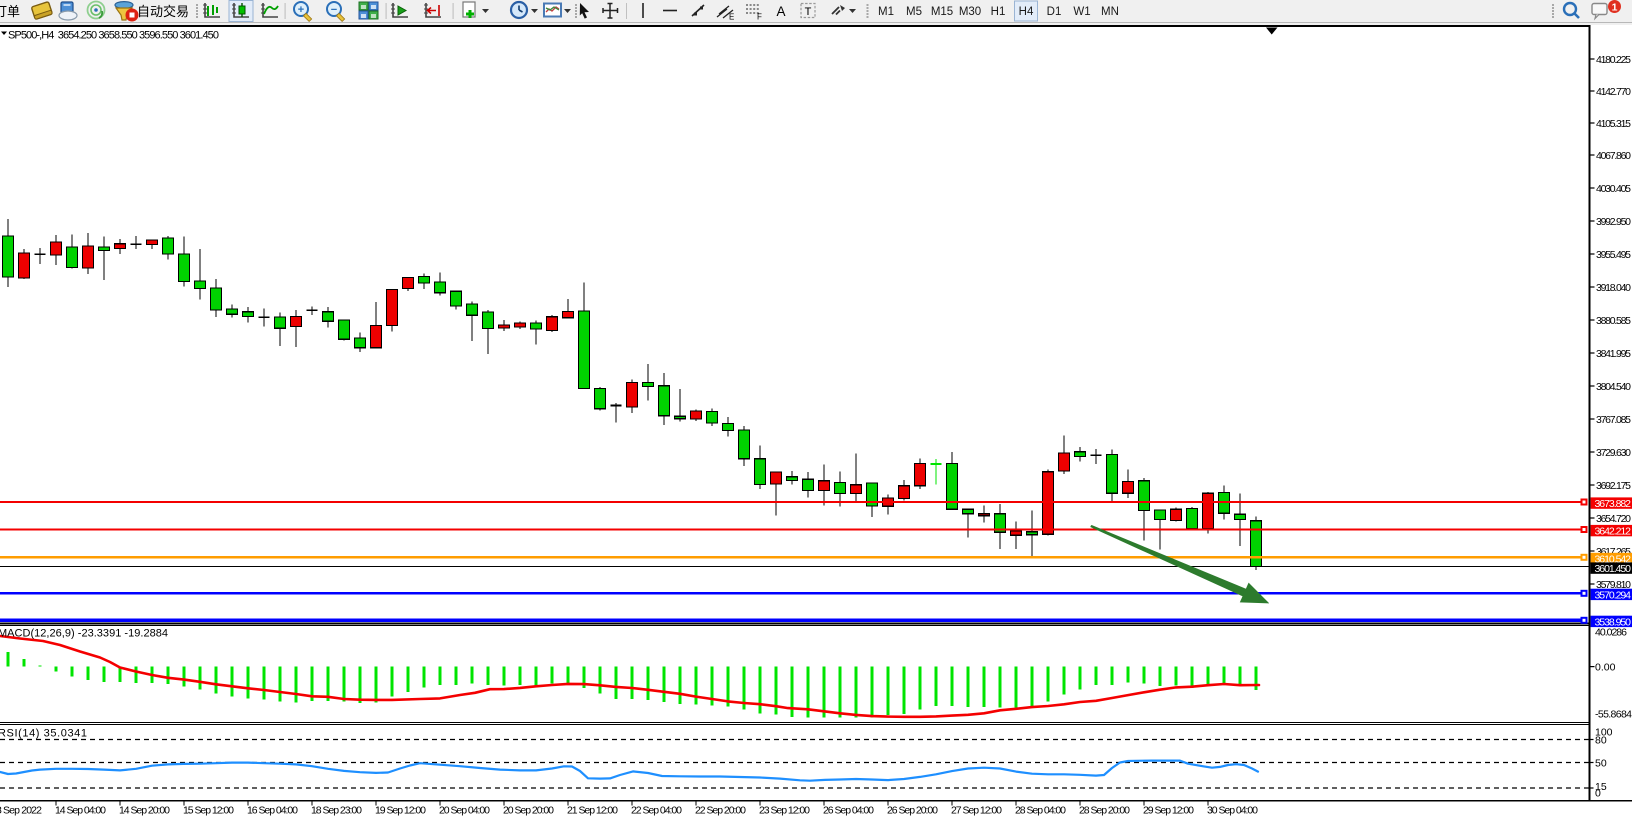  I want to click on svg-text: 27 Sep 12:00, so click(976, 811).